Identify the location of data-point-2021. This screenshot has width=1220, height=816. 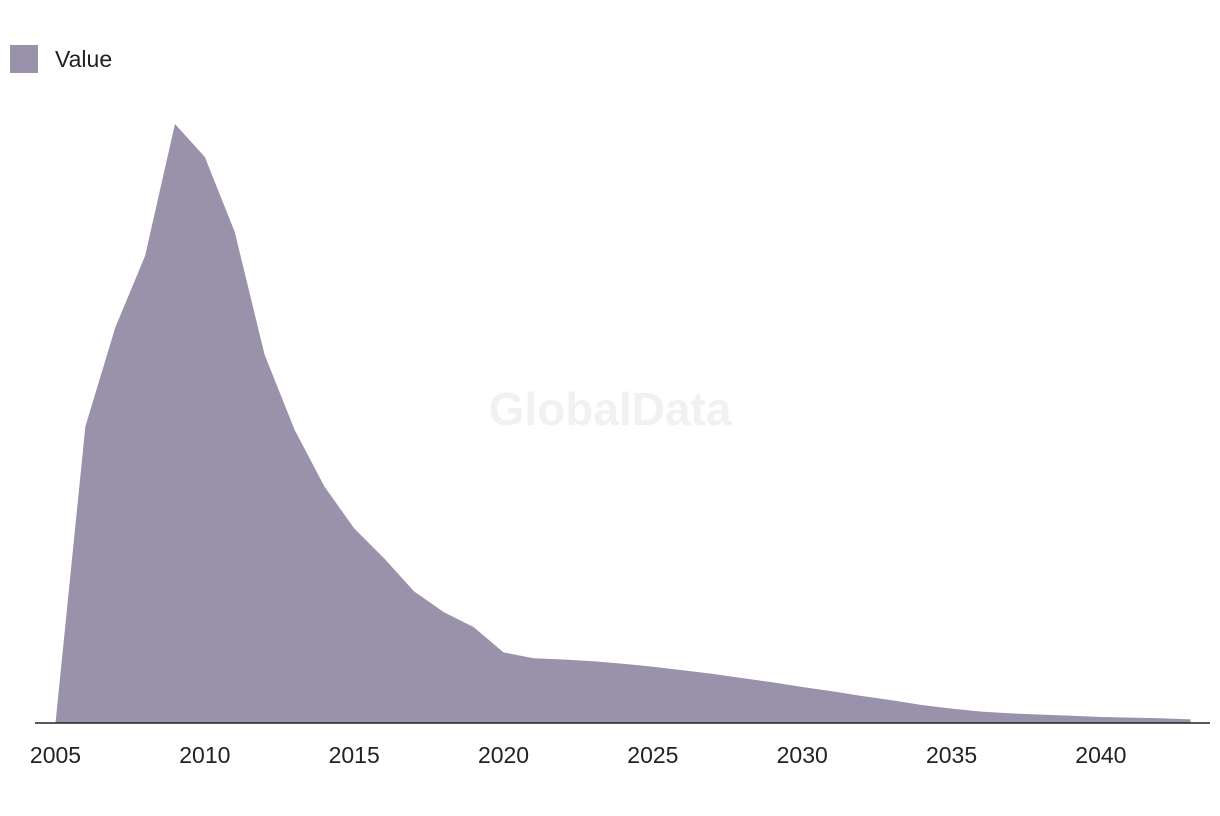
(533, 658).